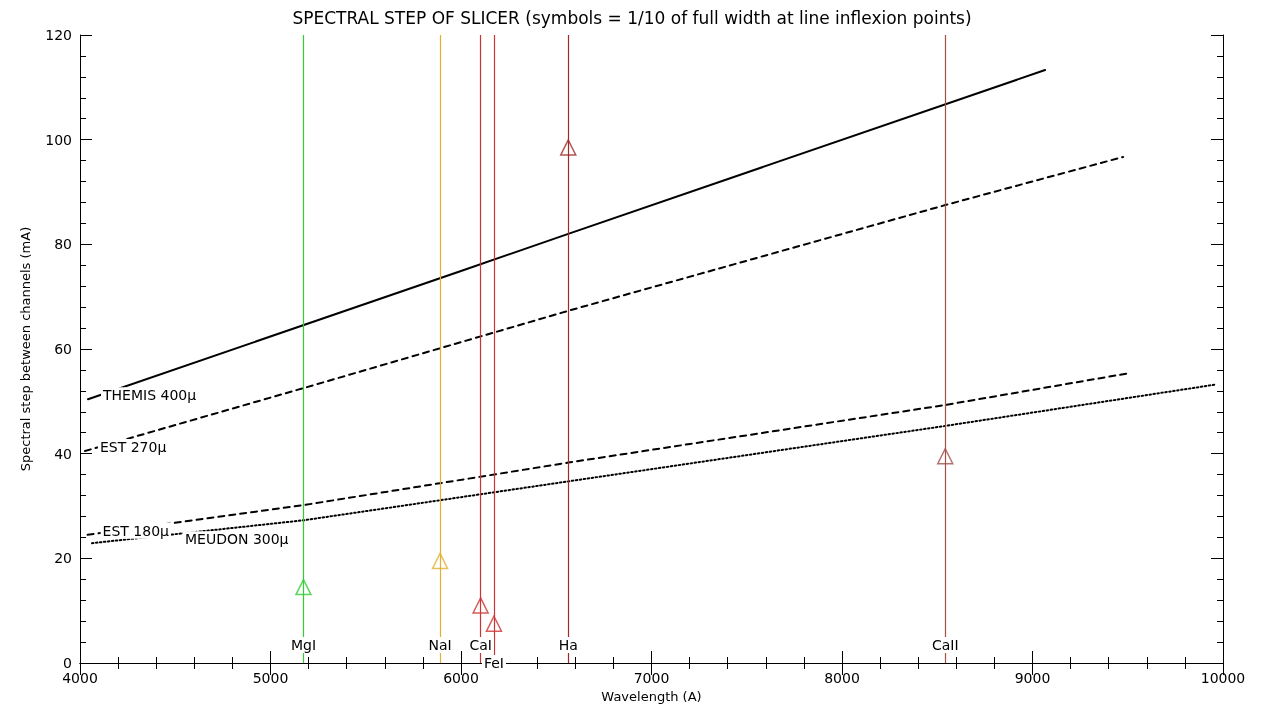 The image size is (1264, 717). Describe the element at coordinates (58, 35) in the screenshot. I see `y-tick-label: 120` at that location.